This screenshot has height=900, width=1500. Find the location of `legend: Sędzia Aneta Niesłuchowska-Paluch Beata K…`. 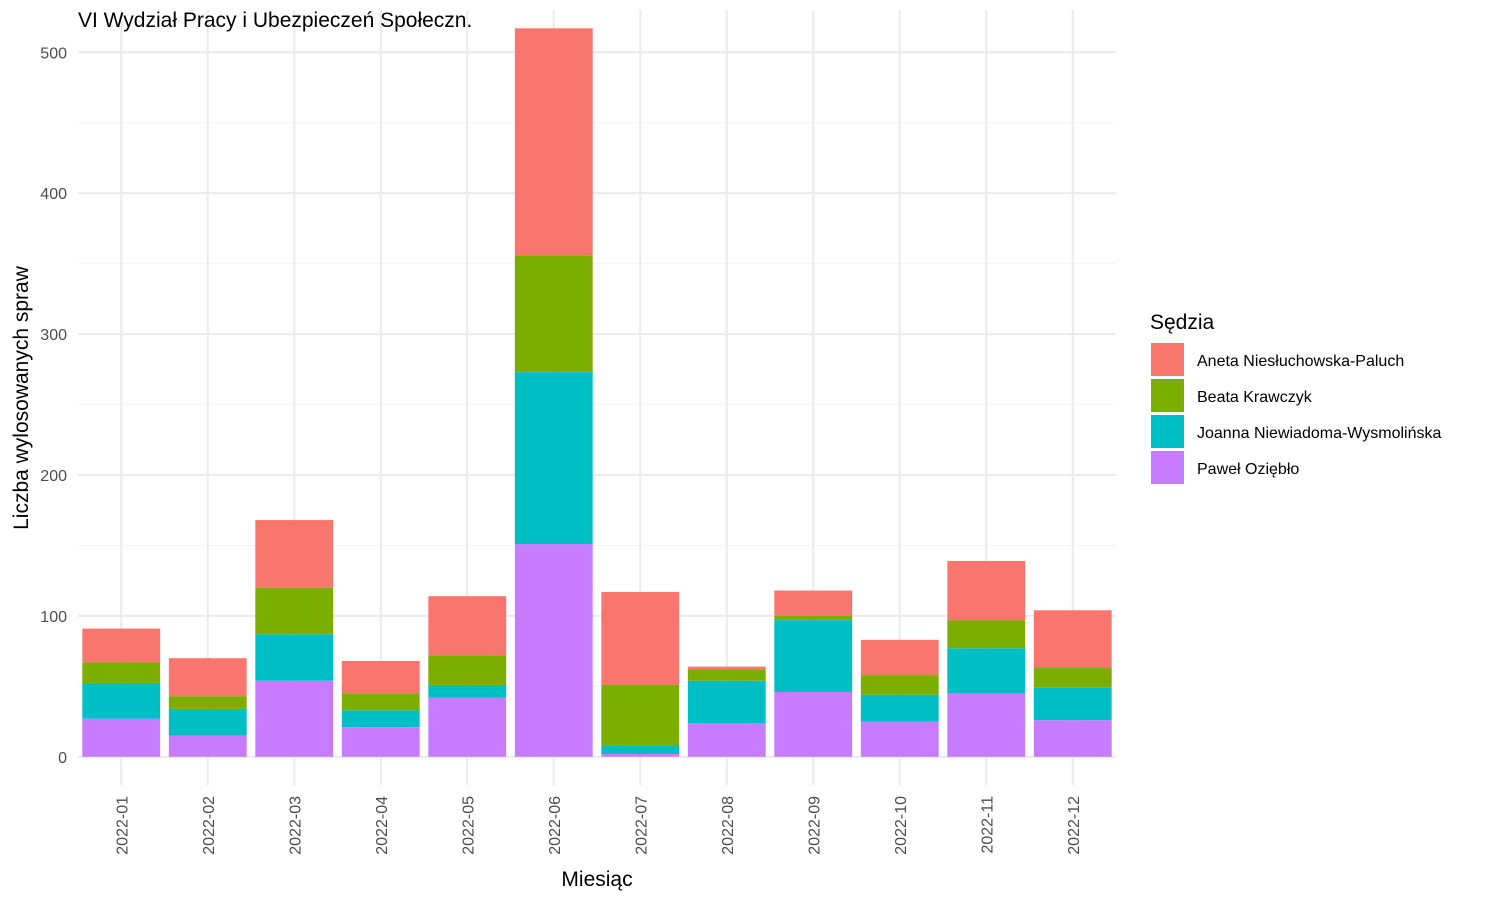

legend: Sędzia Aneta Niesłuchowska-Paluch Beata K… is located at coordinates (1296, 397).